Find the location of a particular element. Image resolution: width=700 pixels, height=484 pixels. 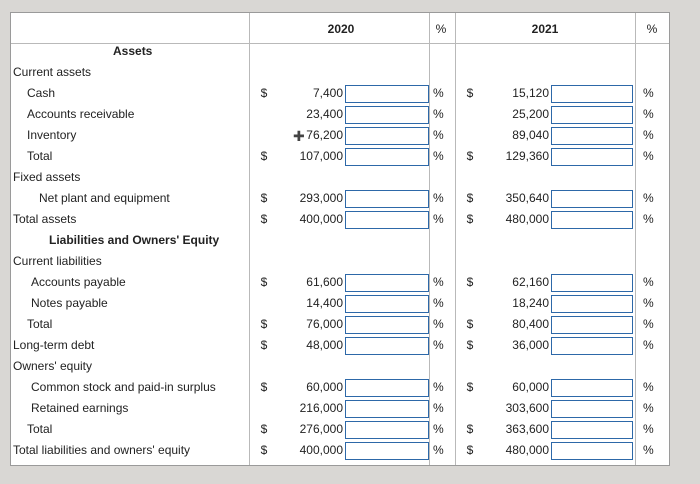

value-2021: 60,000 is located at coordinates (530, 387).